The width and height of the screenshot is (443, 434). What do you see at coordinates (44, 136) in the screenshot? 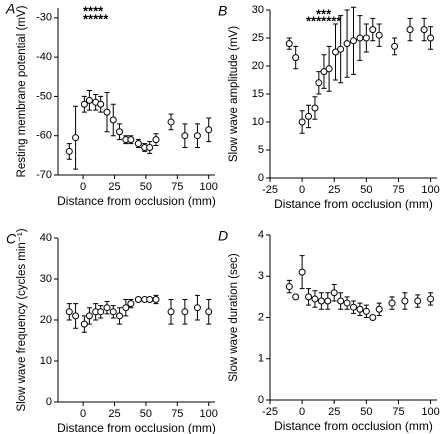
I see `y-tick-label: -60` at bounding box center [44, 136].